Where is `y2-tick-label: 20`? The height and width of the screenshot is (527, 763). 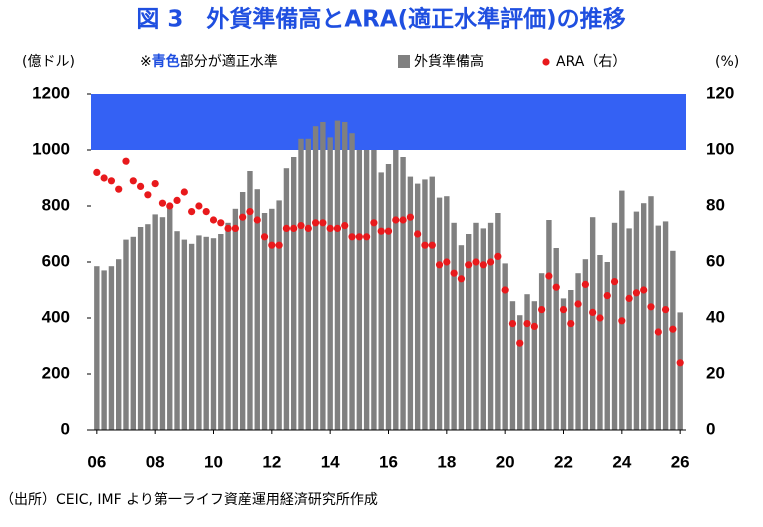 y2-tick-label: 20 is located at coordinates (715, 372).